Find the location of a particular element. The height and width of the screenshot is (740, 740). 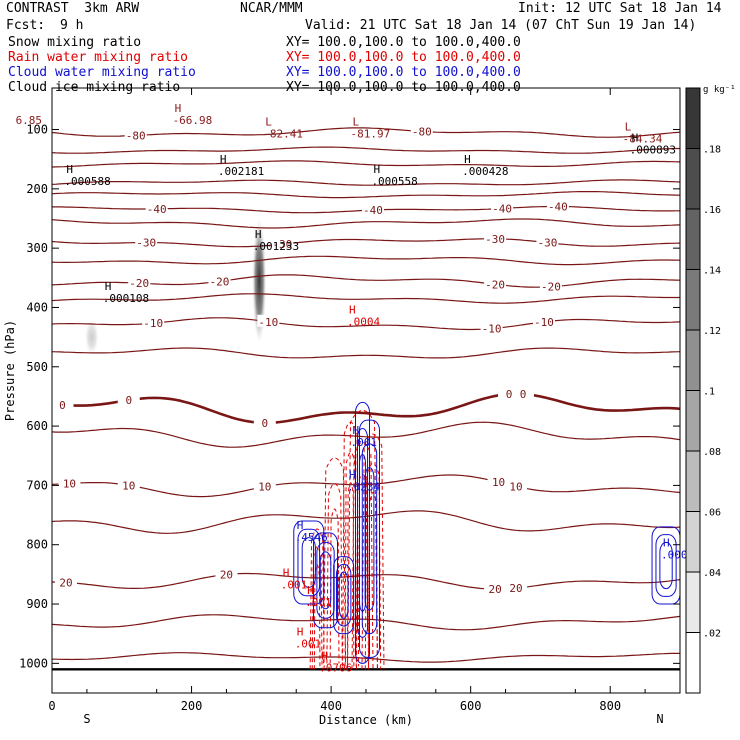

extremum-marker-15: H is located at coordinates (300, 525).